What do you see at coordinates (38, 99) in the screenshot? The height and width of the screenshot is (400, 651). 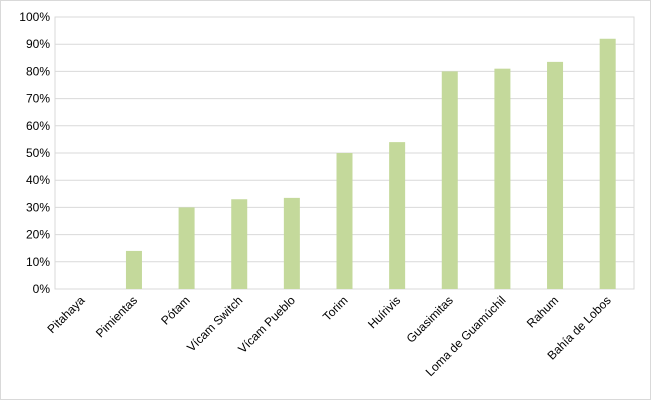 I see `y-tick-label: 70%` at bounding box center [38, 99].